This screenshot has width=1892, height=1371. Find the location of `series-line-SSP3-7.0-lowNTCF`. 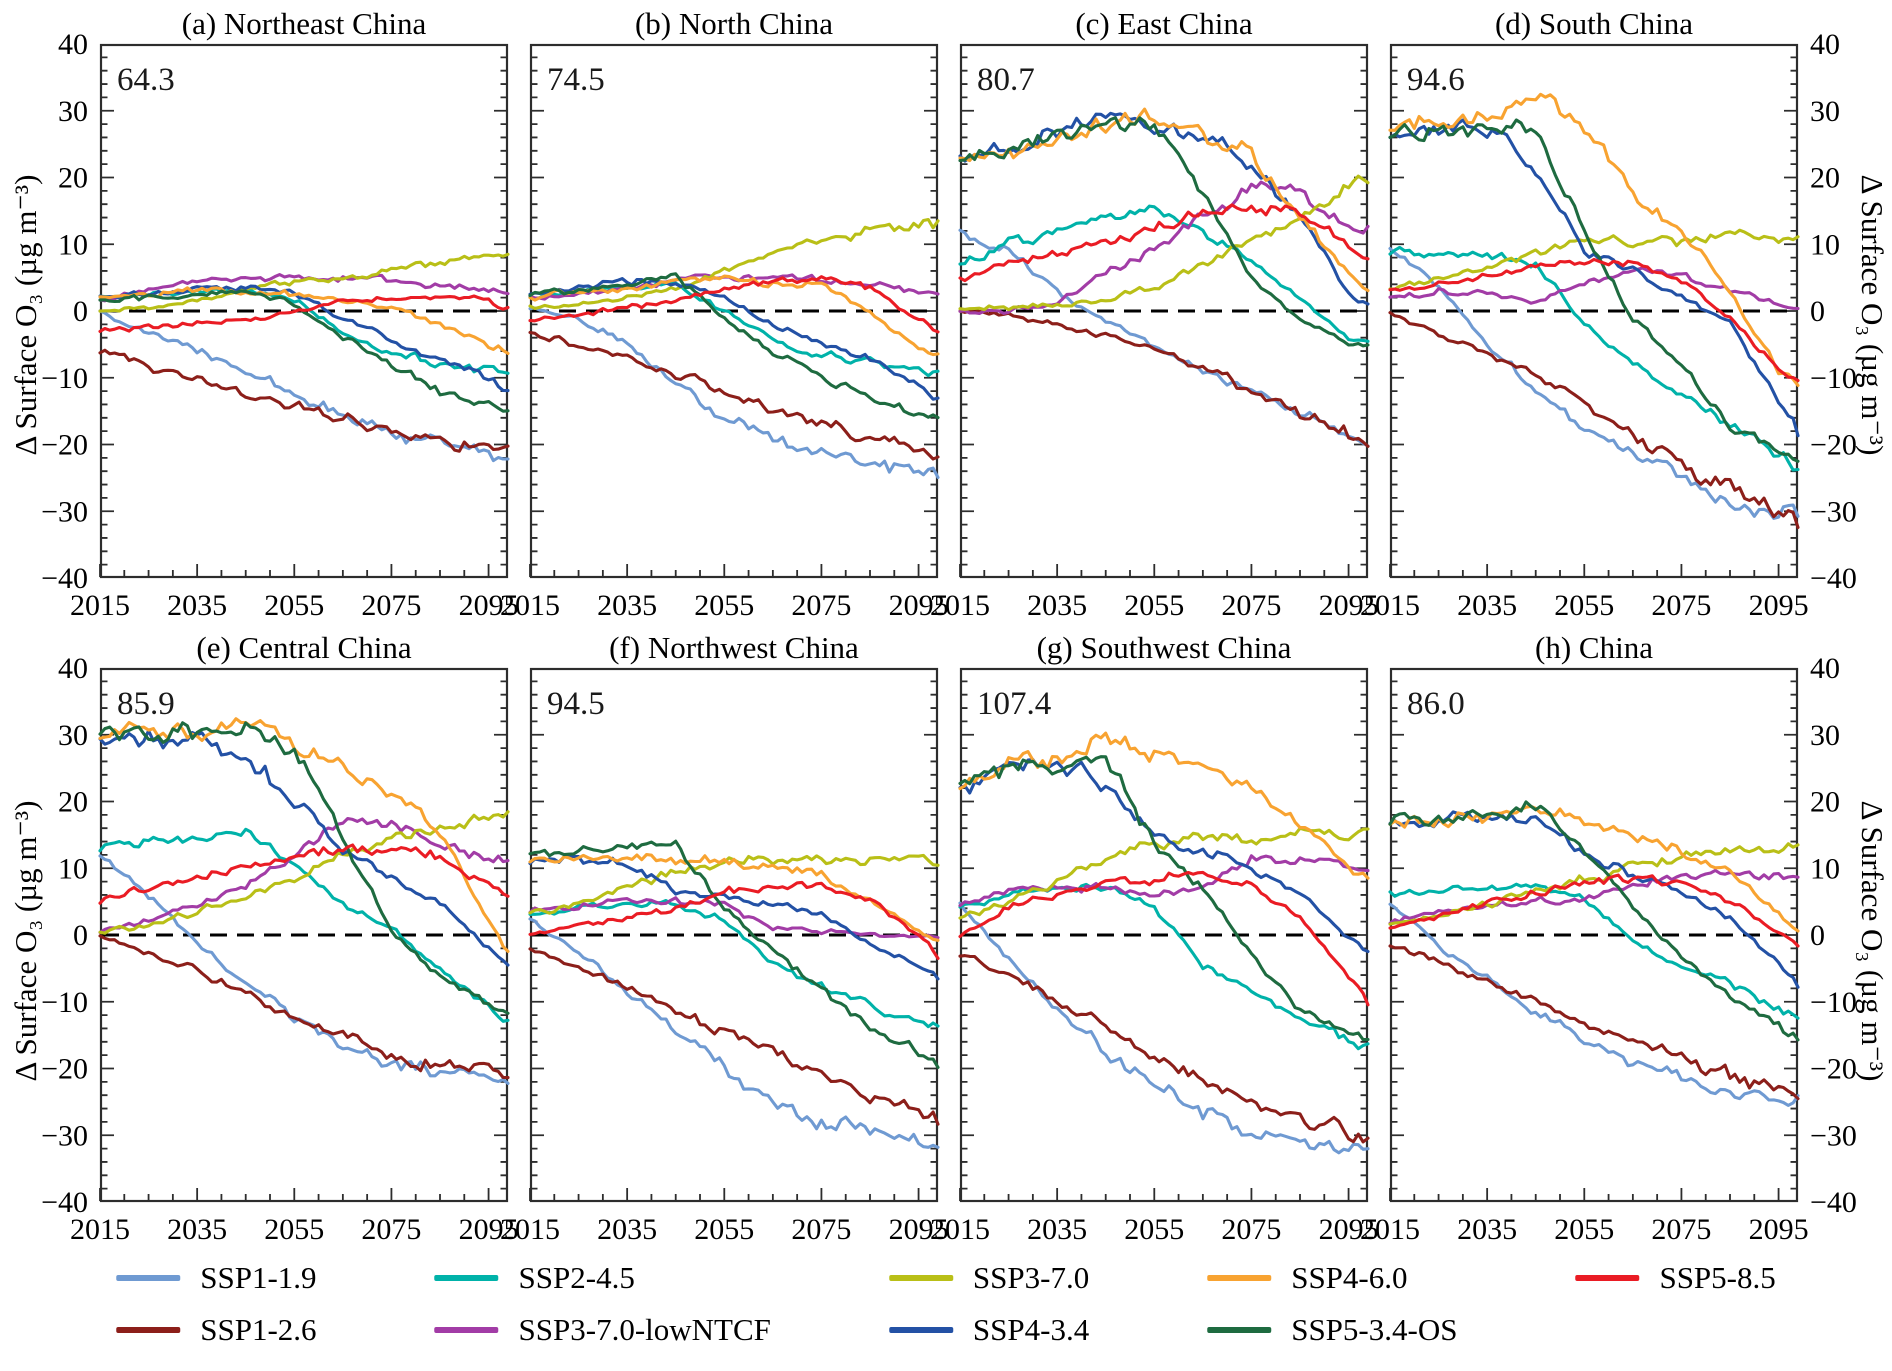

series-line-SSP3-7.0-lowNTCF is located at coordinates (734, 918).